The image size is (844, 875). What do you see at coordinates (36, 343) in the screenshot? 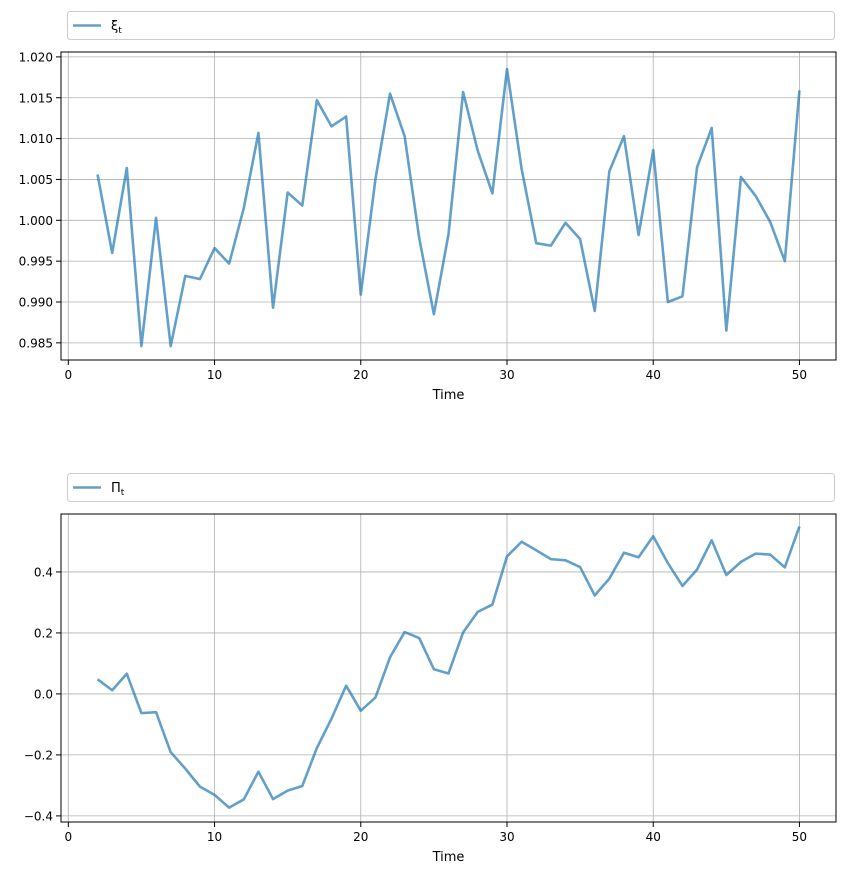
I see `y-tick-label: 0.985` at bounding box center [36, 343].